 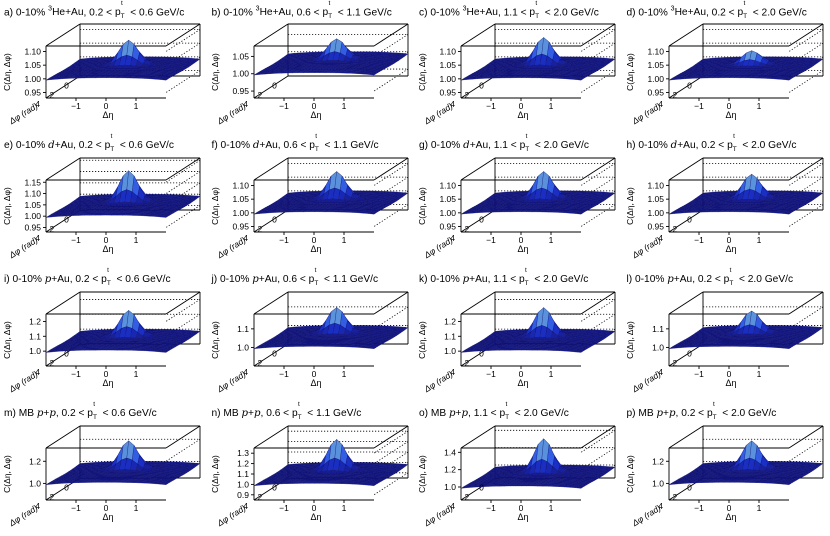 I want to click on z-tick-label: 1.0, so click(x=243, y=347).